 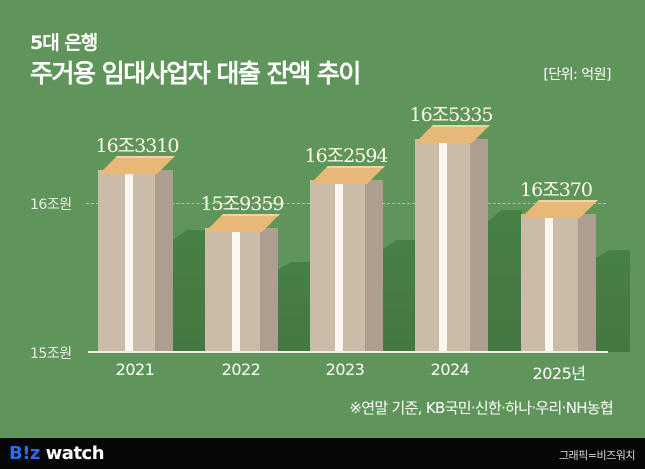 What do you see at coordinates (51, 354) in the screenshot?
I see `y-tick-15: 15조원` at bounding box center [51, 354].